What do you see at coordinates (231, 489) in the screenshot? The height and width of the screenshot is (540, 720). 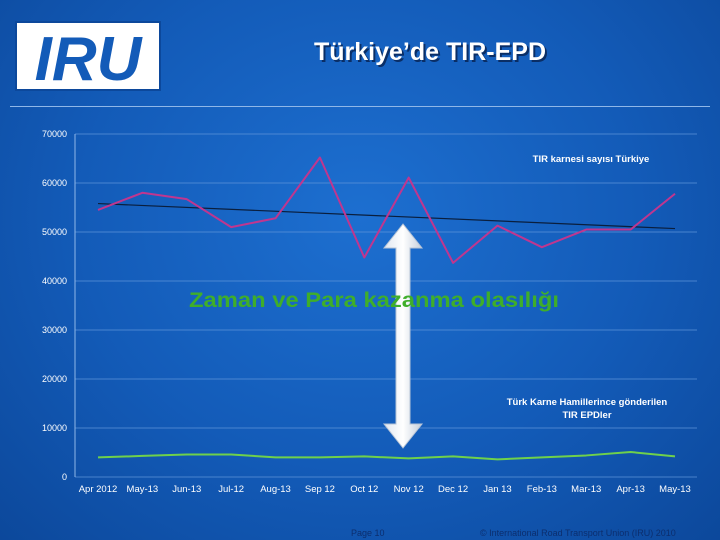 I see `x-tick-label: Jul-12` at bounding box center [231, 489].